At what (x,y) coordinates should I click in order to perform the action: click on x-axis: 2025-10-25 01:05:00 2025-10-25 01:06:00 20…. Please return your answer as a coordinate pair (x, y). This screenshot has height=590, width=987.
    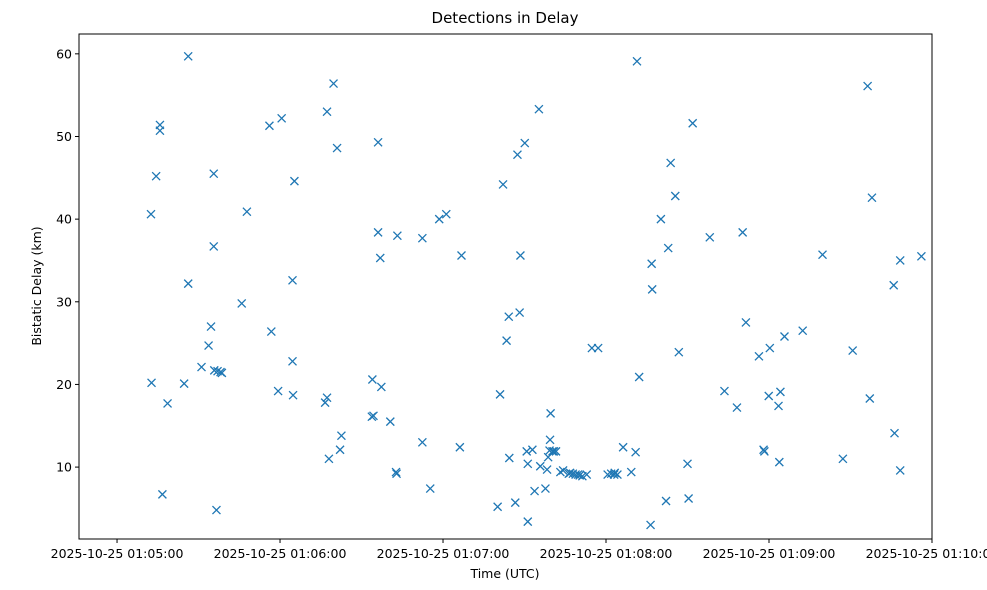
    Looking at the image, I should click on (519, 550).